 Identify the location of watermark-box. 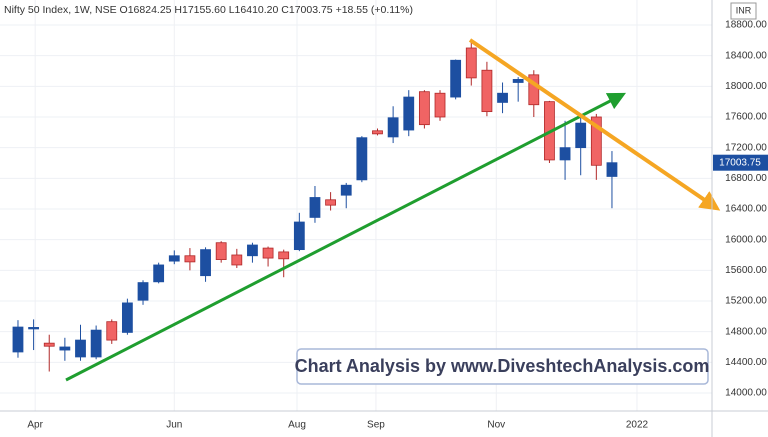
(502, 366).